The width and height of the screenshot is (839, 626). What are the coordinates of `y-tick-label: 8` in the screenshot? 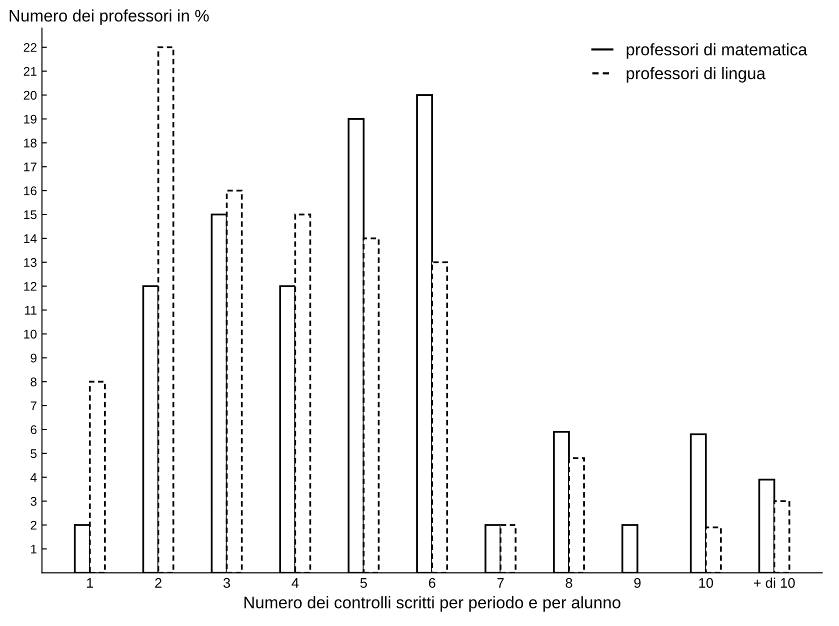 It's located at (33, 381).